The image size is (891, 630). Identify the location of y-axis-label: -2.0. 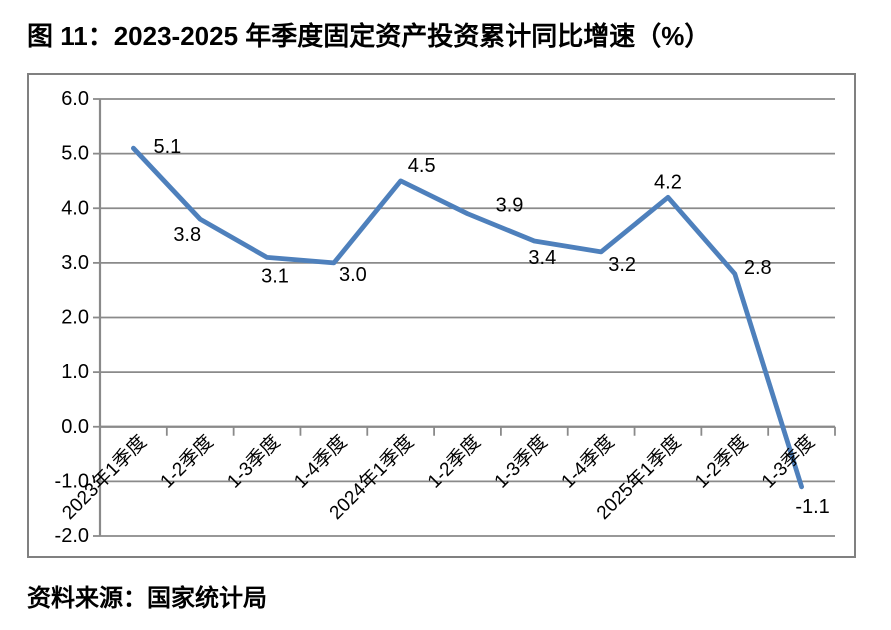
(72, 536).